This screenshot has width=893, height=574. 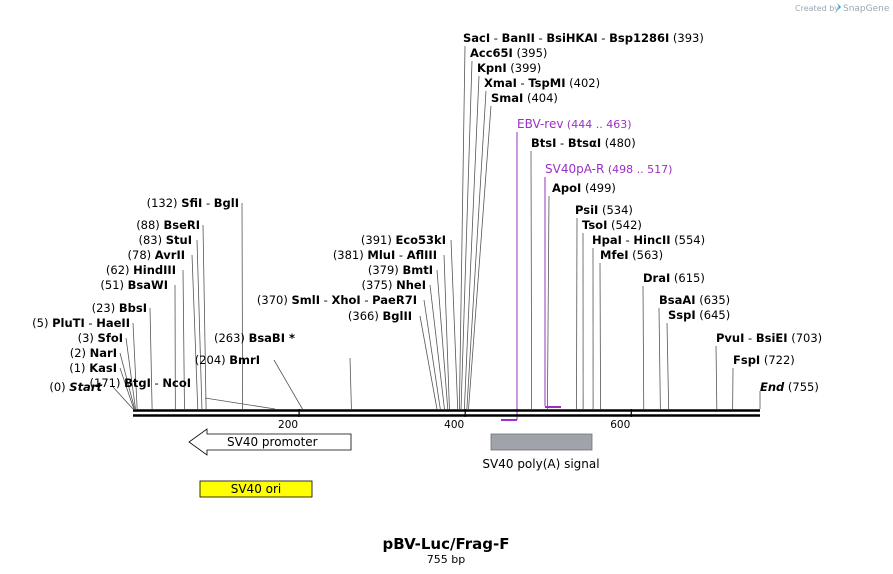 What do you see at coordinates (541, 452) in the screenshot?
I see `sv40-polya-feature: SV40 poly(A) signal` at bounding box center [541, 452].